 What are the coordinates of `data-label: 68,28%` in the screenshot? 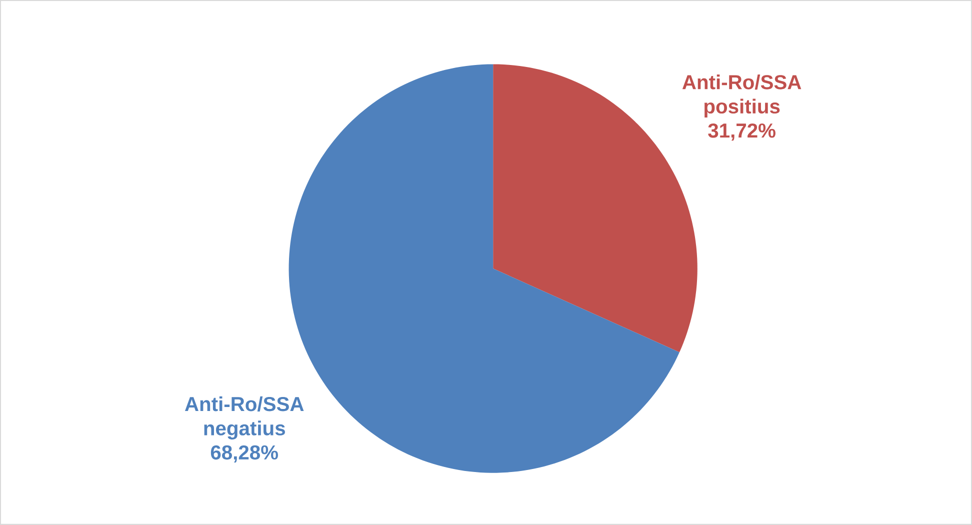 It's located at (244, 454).